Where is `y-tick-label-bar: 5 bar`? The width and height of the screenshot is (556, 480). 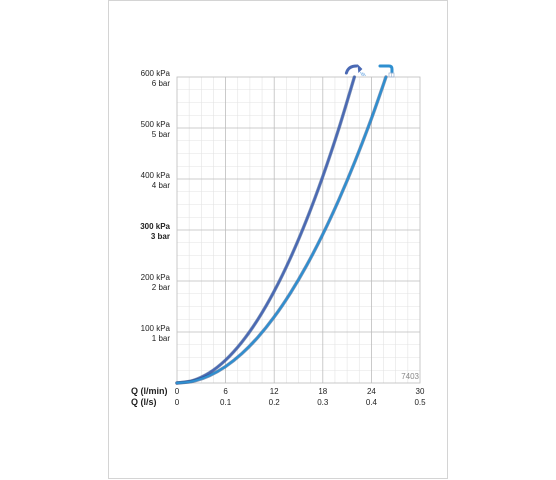 y-tick-label-bar: 5 bar is located at coordinates (161, 134).